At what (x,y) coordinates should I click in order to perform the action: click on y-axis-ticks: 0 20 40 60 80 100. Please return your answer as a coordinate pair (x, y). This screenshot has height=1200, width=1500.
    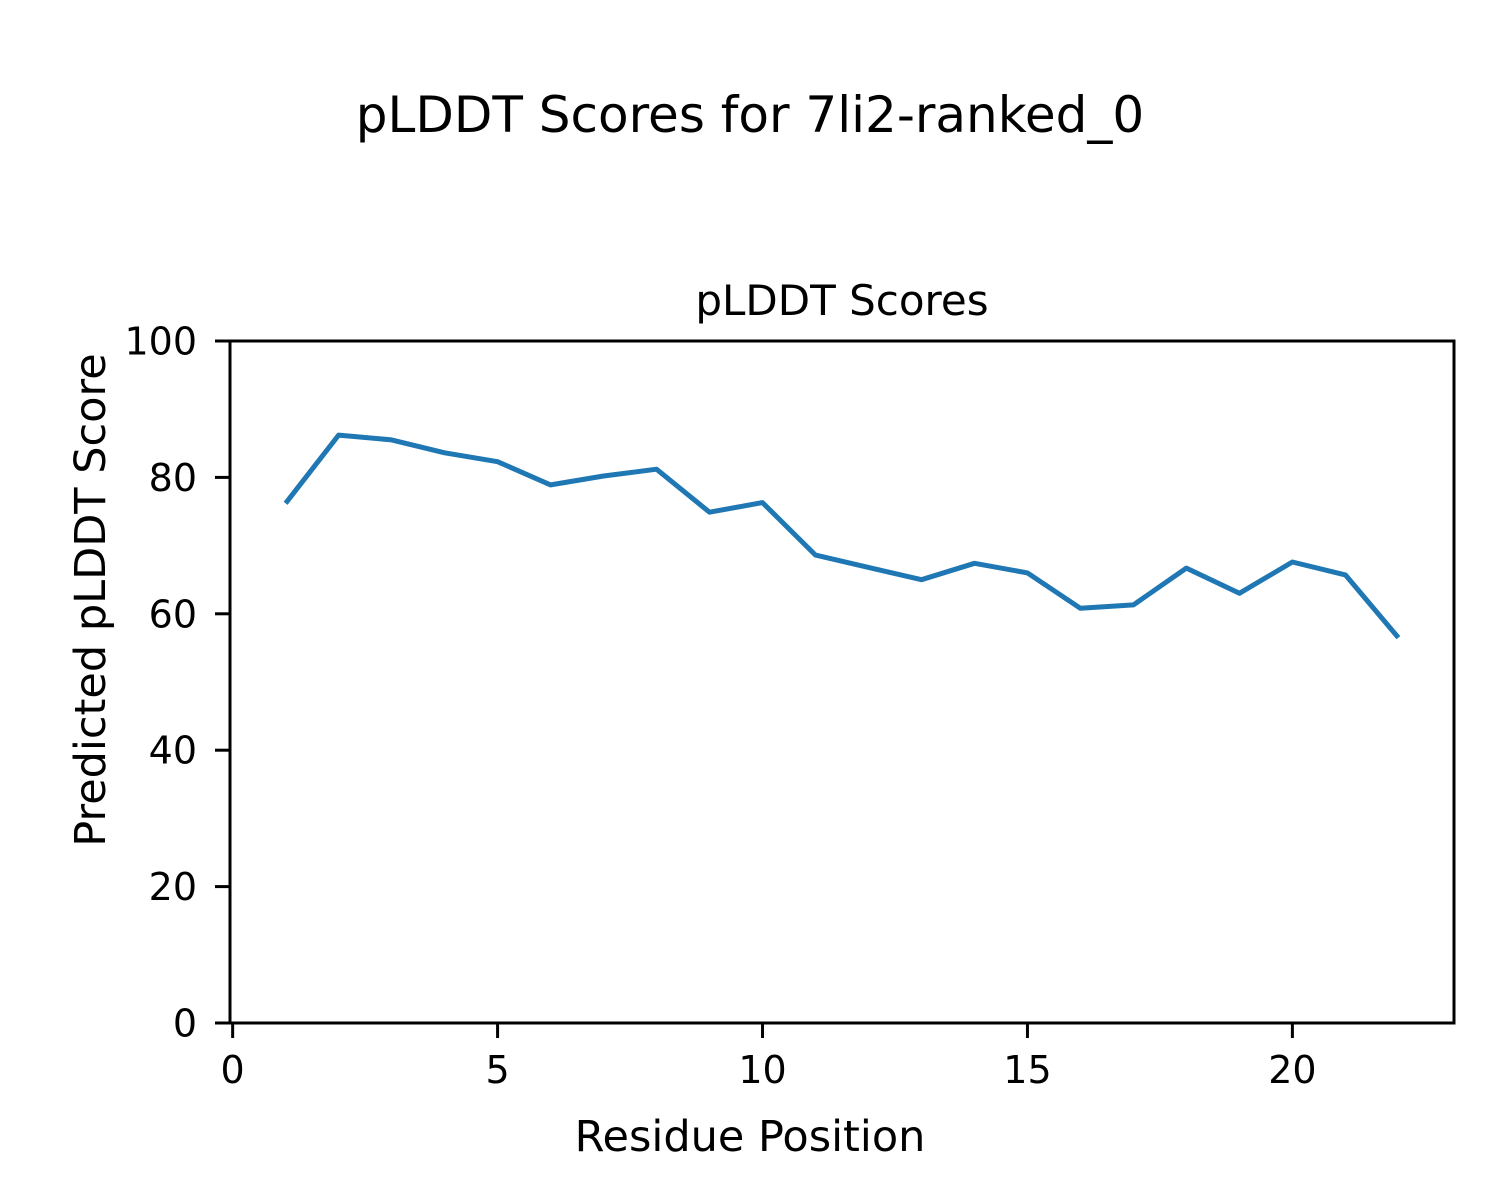
    Looking at the image, I should click on (177, 683).